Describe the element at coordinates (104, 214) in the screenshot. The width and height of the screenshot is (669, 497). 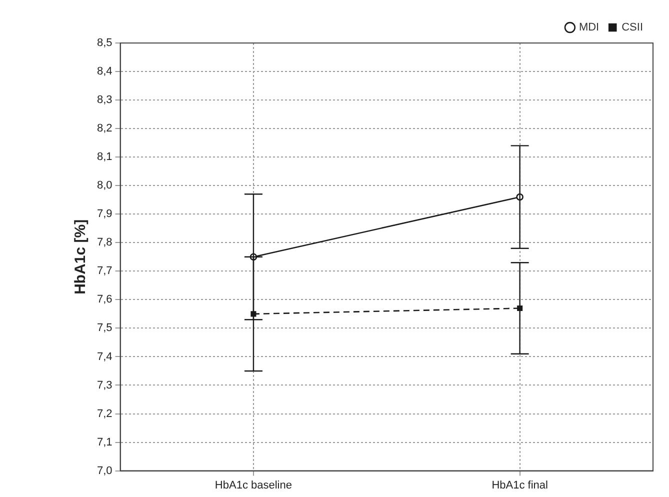
I see `y-tick-label: 7,9` at that location.